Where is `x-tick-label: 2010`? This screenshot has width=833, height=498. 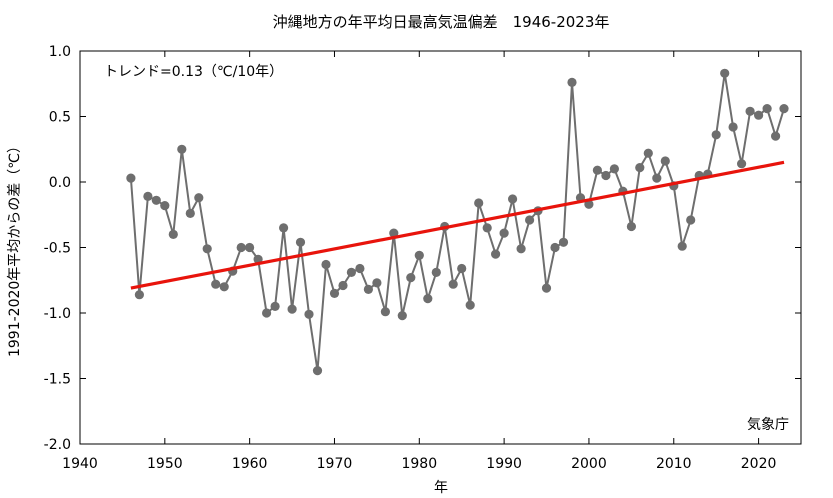 x-tick-label: 2010 is located at coordinates (674, 464).